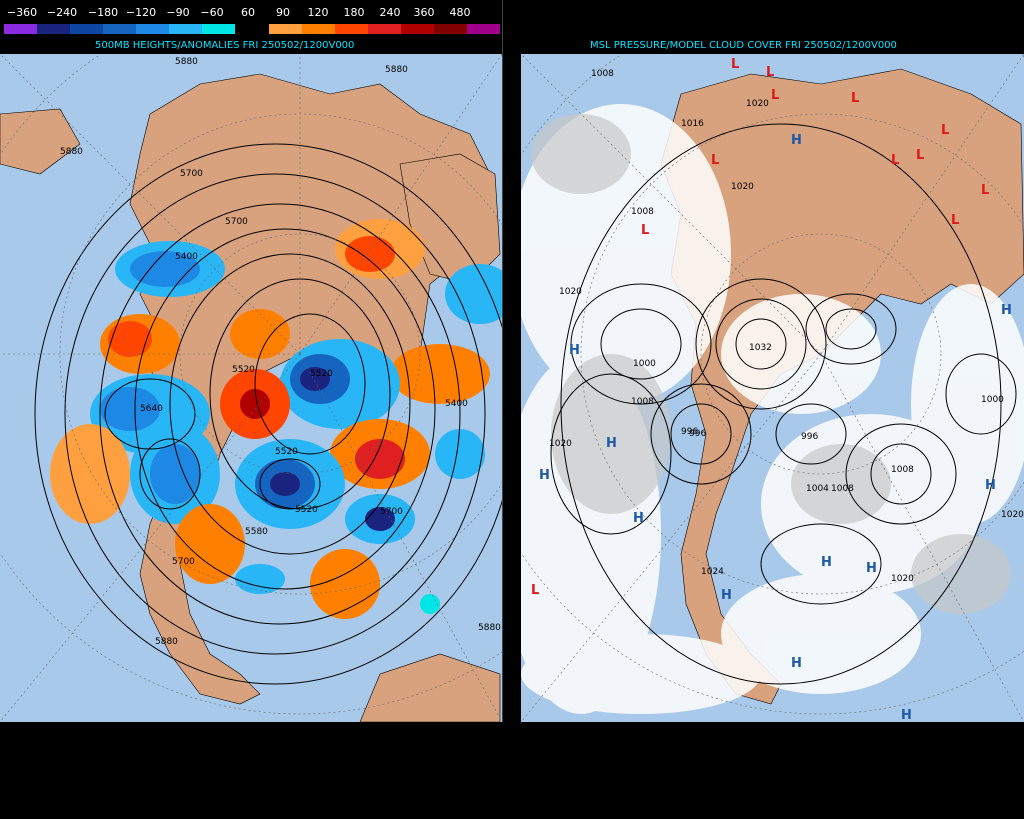 The width and height of the screenshot is (1024, 819). What do you see at coordinates (62, 12) in the screenshot?
I see `legend-label: −240` at bounding box center [62, 12].